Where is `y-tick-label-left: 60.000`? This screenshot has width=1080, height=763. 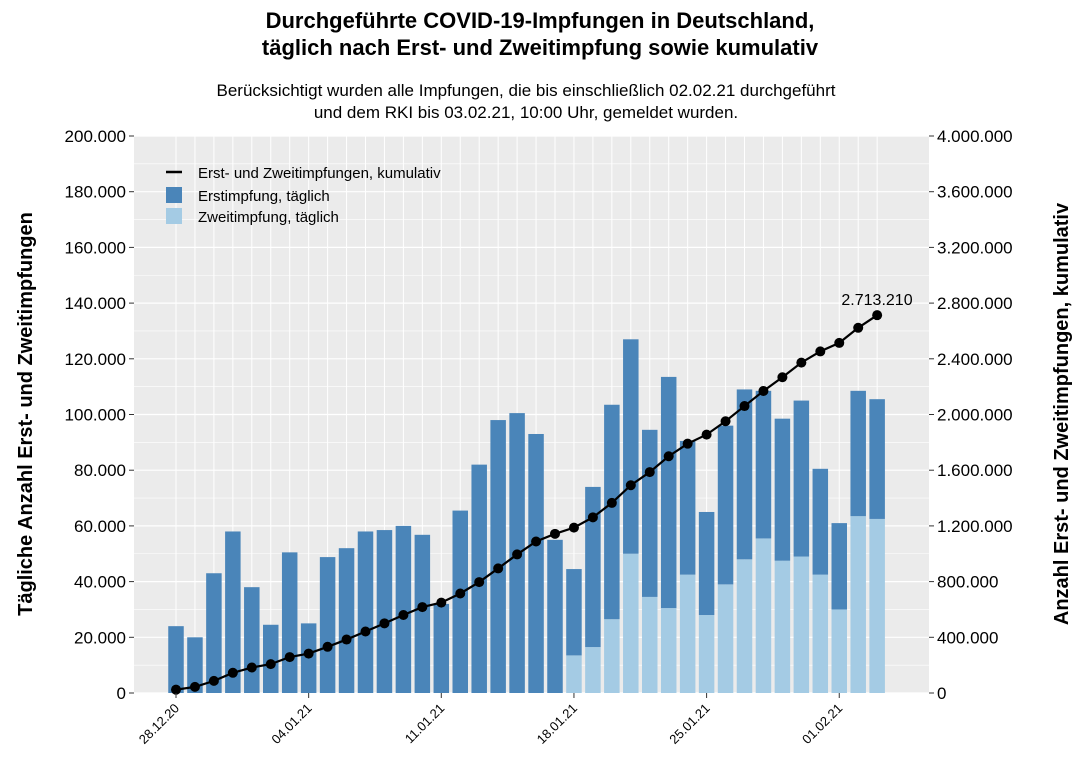
y-tick-label-left: 60.000 is located at coordinates (100, 526).